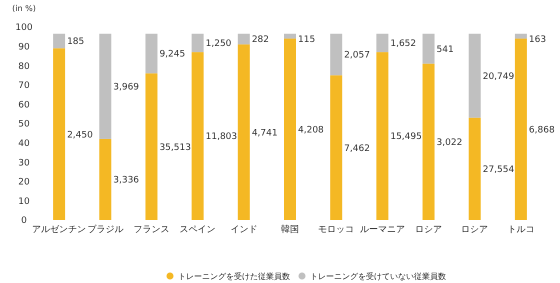 This screenshot has height=283, width=560. What do you see at coordinates (498, 77) in the screenshot?
I see `annotation: 20,749` at bounding box center [498, 77].